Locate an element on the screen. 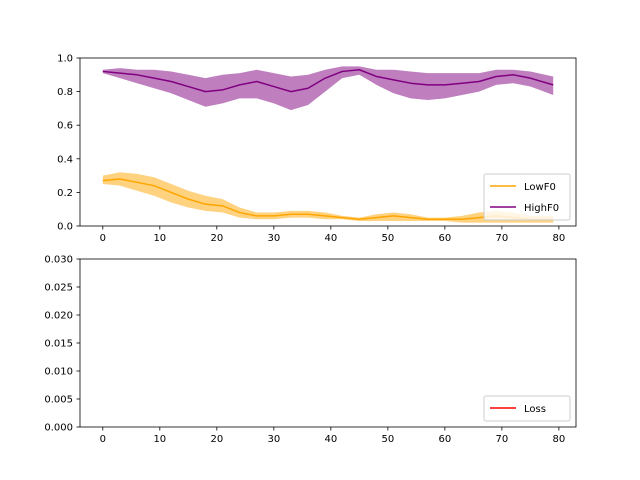 This screenshot has width=640, height=480. y-tick-label: 1.0 is located at coordinates (65, 59).